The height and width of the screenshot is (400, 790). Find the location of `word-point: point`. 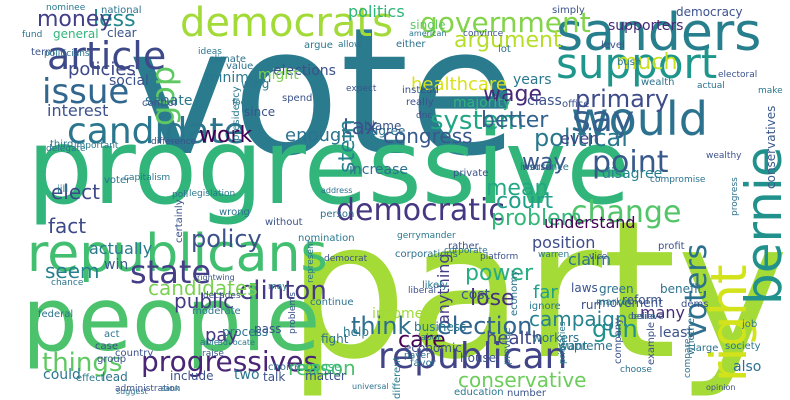

word-point: point is located at coordinates (630, 162).